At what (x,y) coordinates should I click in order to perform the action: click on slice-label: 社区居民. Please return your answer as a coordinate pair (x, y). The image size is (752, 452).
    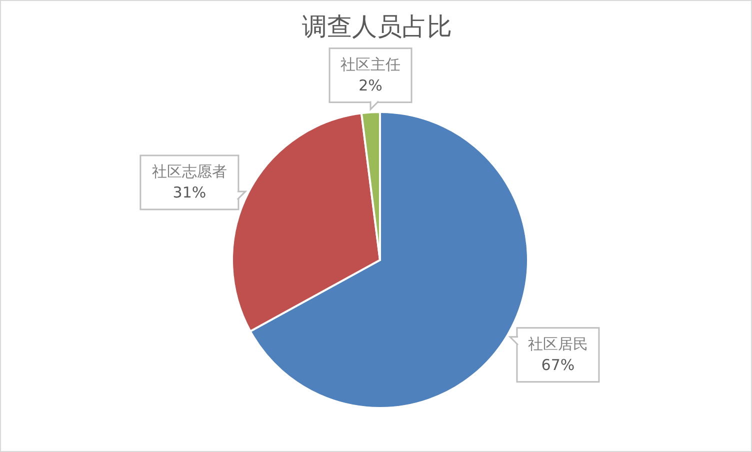
    Looking at the image, I should click on (558, 343).